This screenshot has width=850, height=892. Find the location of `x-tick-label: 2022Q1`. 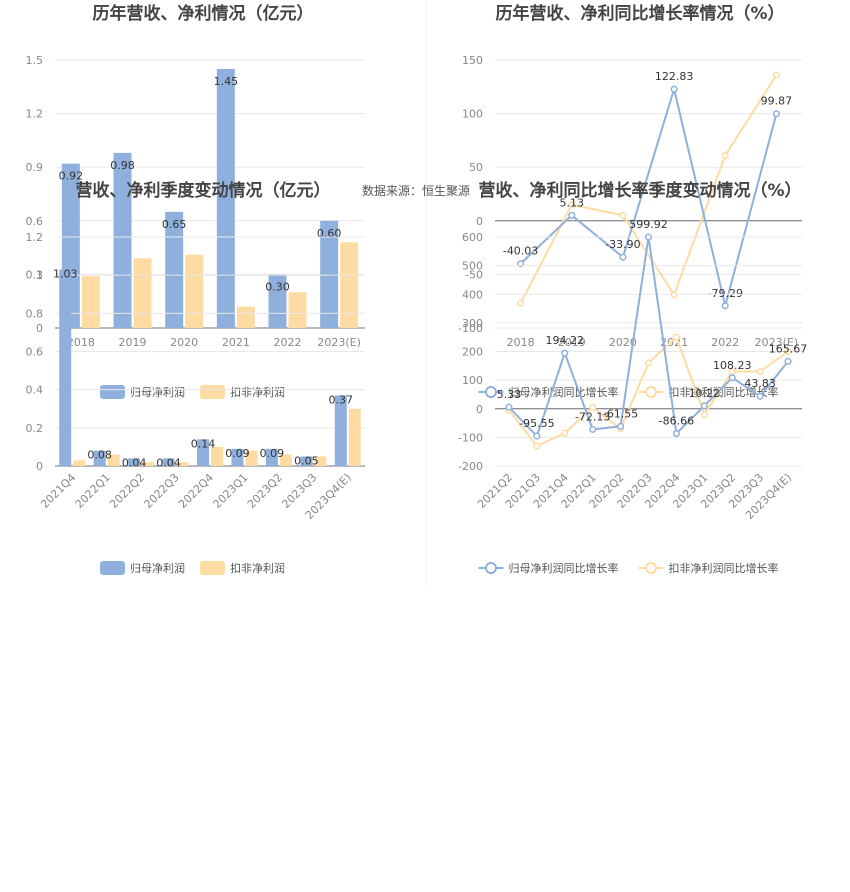

x-tick-label: 2022Q1 is located at coordinates (93, 491).